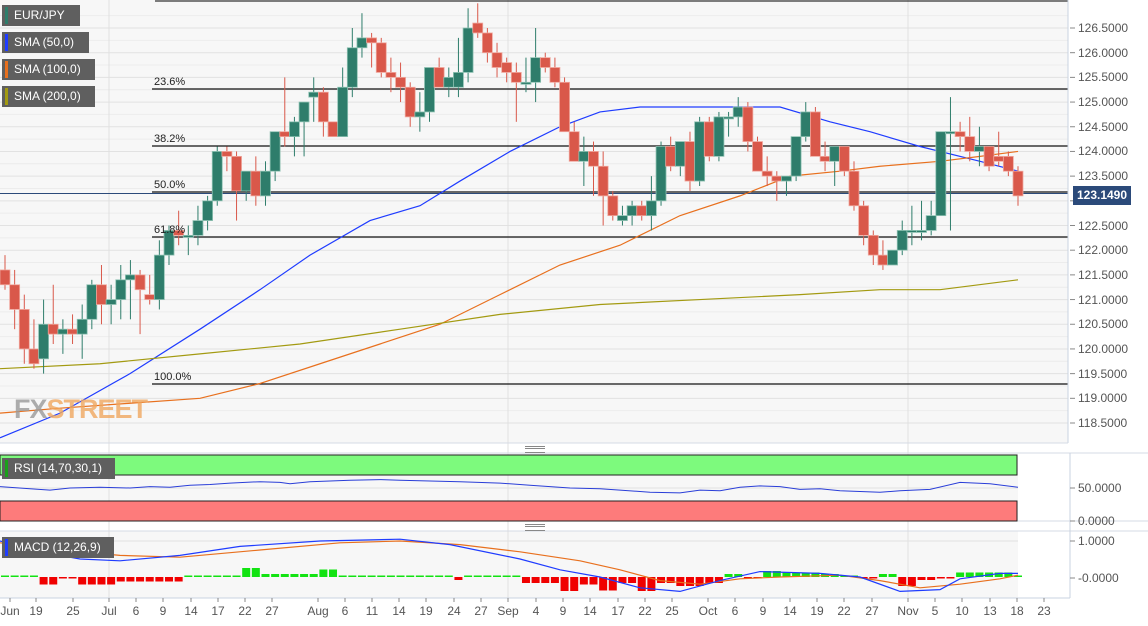 This screenshot has height=626, width=1148. Describe the element at coordinates (170, 139) in the screenshot. I see `fib-label: 38.2%` at that location.